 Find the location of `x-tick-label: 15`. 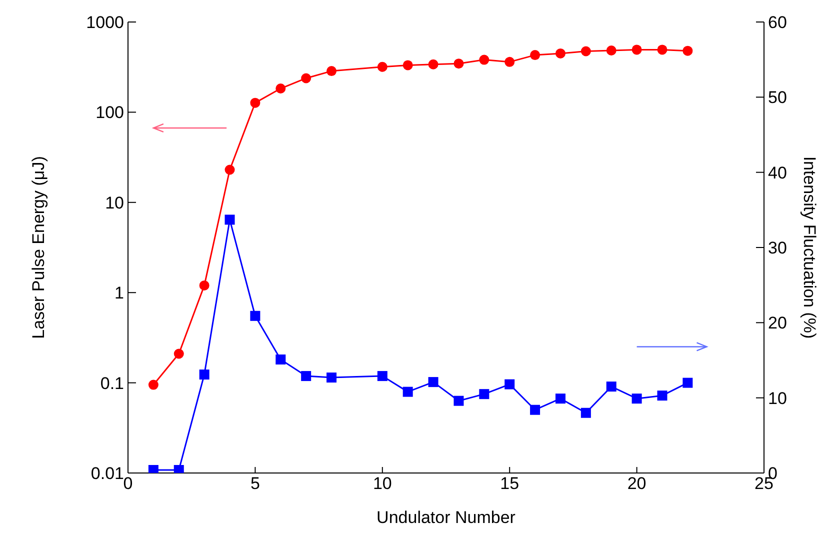

x-tick-label: 15 is located at coordinates (510, 484).